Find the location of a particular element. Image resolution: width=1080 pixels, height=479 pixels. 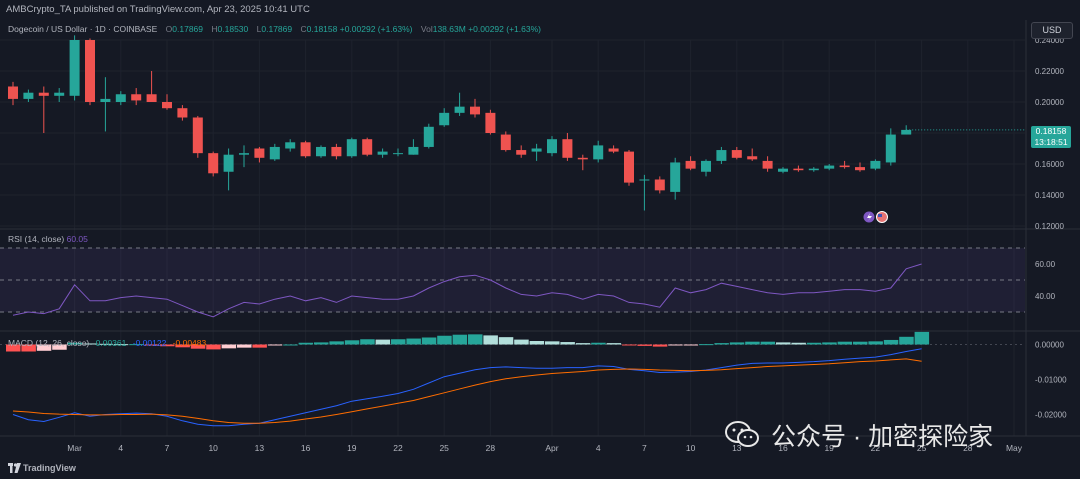

macd-line is located at coordinates (467, 387).